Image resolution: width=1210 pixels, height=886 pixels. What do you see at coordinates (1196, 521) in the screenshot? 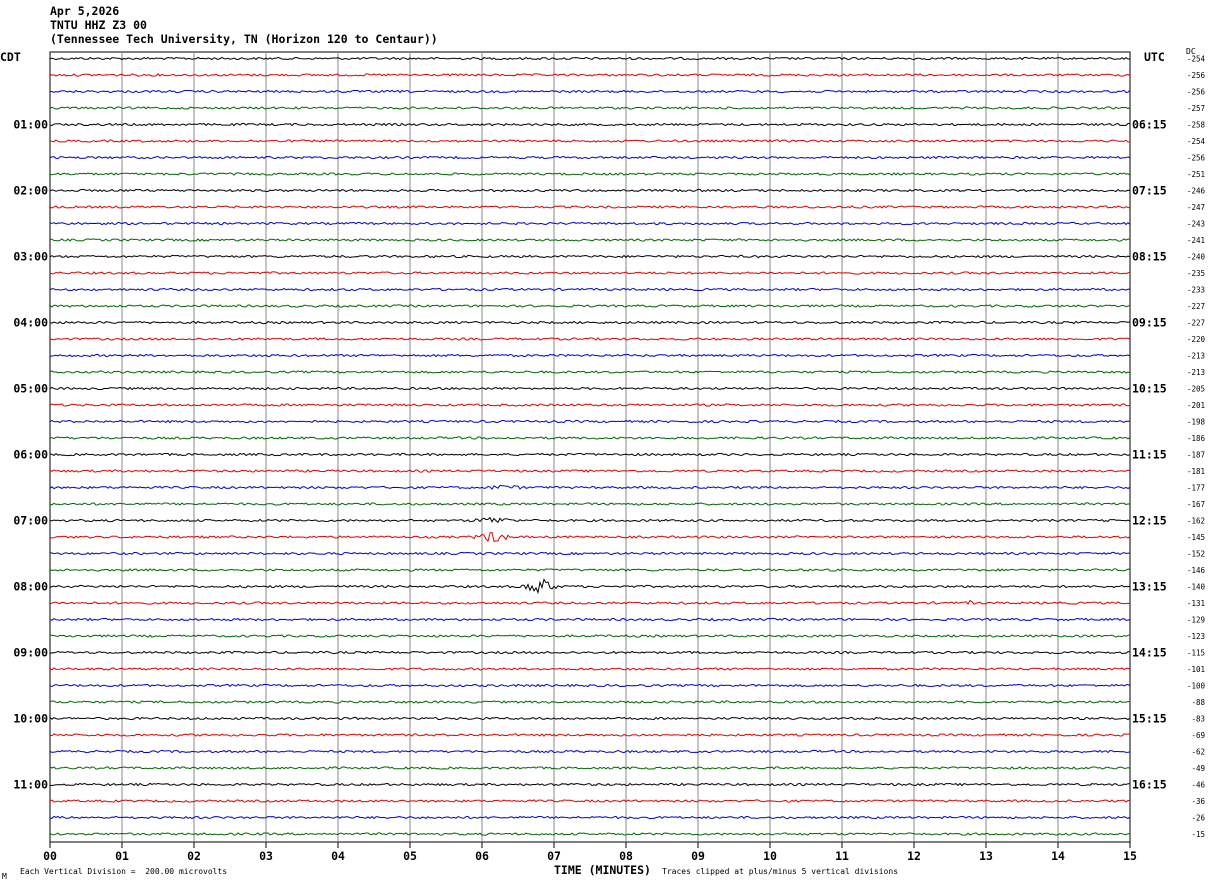
I see `dc-offset-label: -162` at bounding box center [1196, 521].